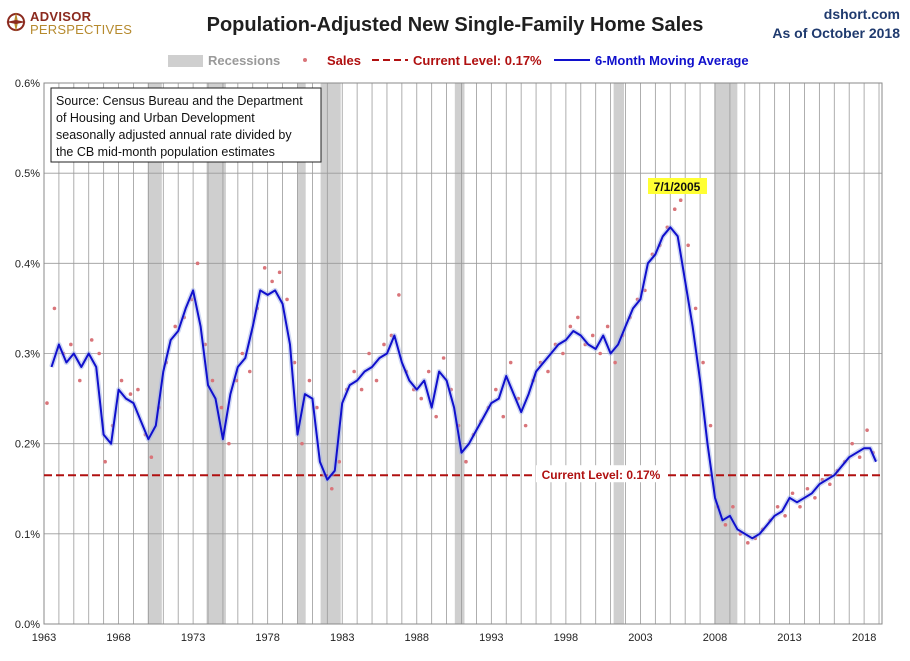 This screenshot has height=661, width=910. I want to click on peak-annotation-label: 7/1/2005, so click(677, 187).